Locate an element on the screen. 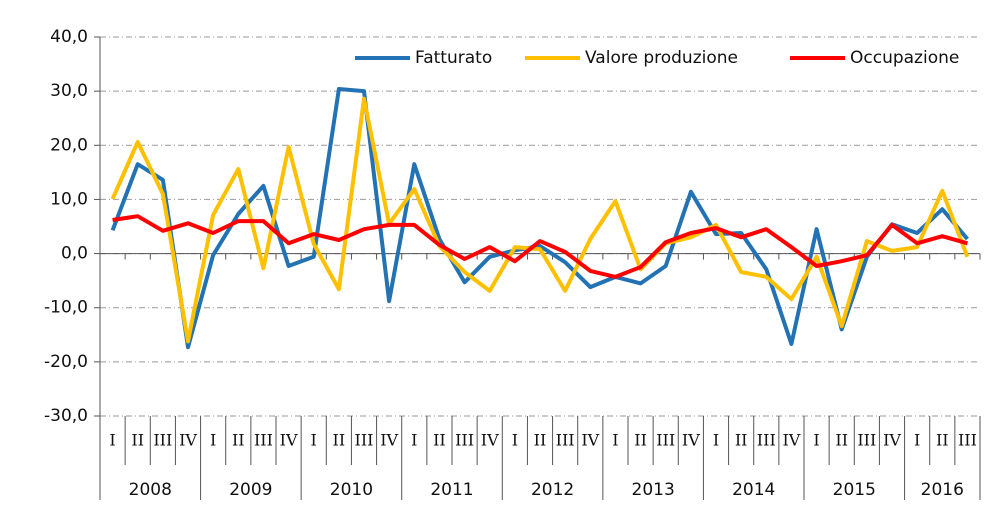  year-label: 2016 is located at coordinates (942, 490).